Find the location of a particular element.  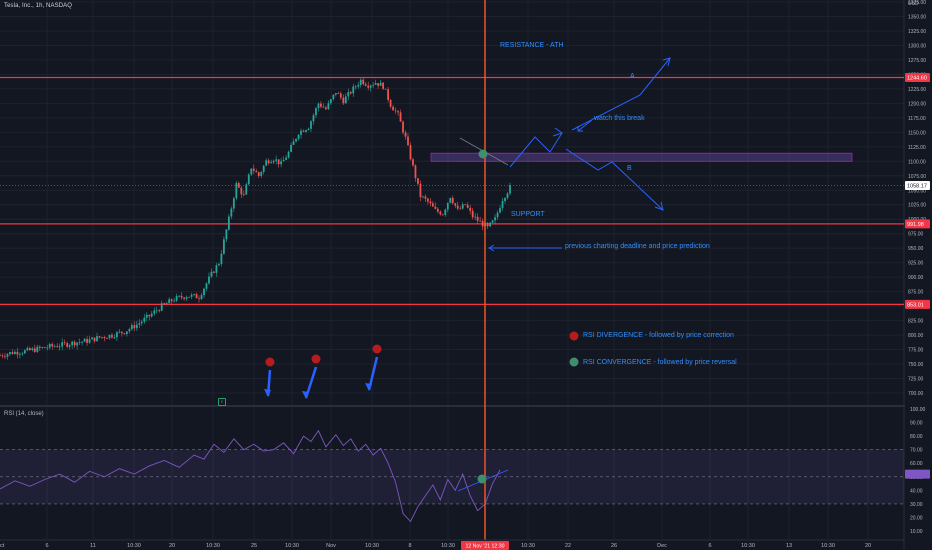

symbol-title: Tesla, Inc., 1h, NASDAQ is located at coordinates (38, 6).